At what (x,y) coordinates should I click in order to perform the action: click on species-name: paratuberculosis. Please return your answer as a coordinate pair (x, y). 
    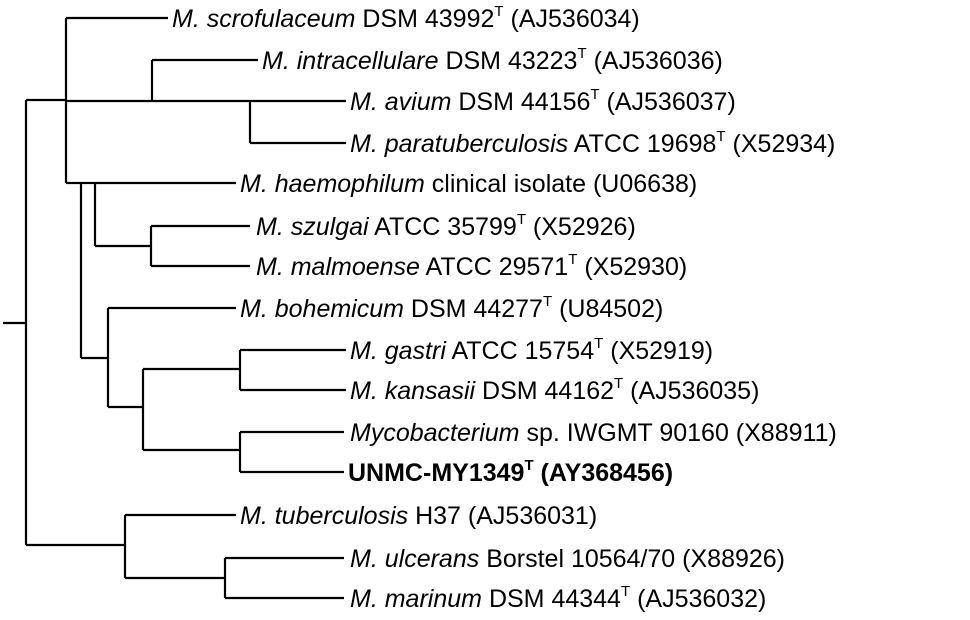
    Looking at the image, I should click on (476, 144).